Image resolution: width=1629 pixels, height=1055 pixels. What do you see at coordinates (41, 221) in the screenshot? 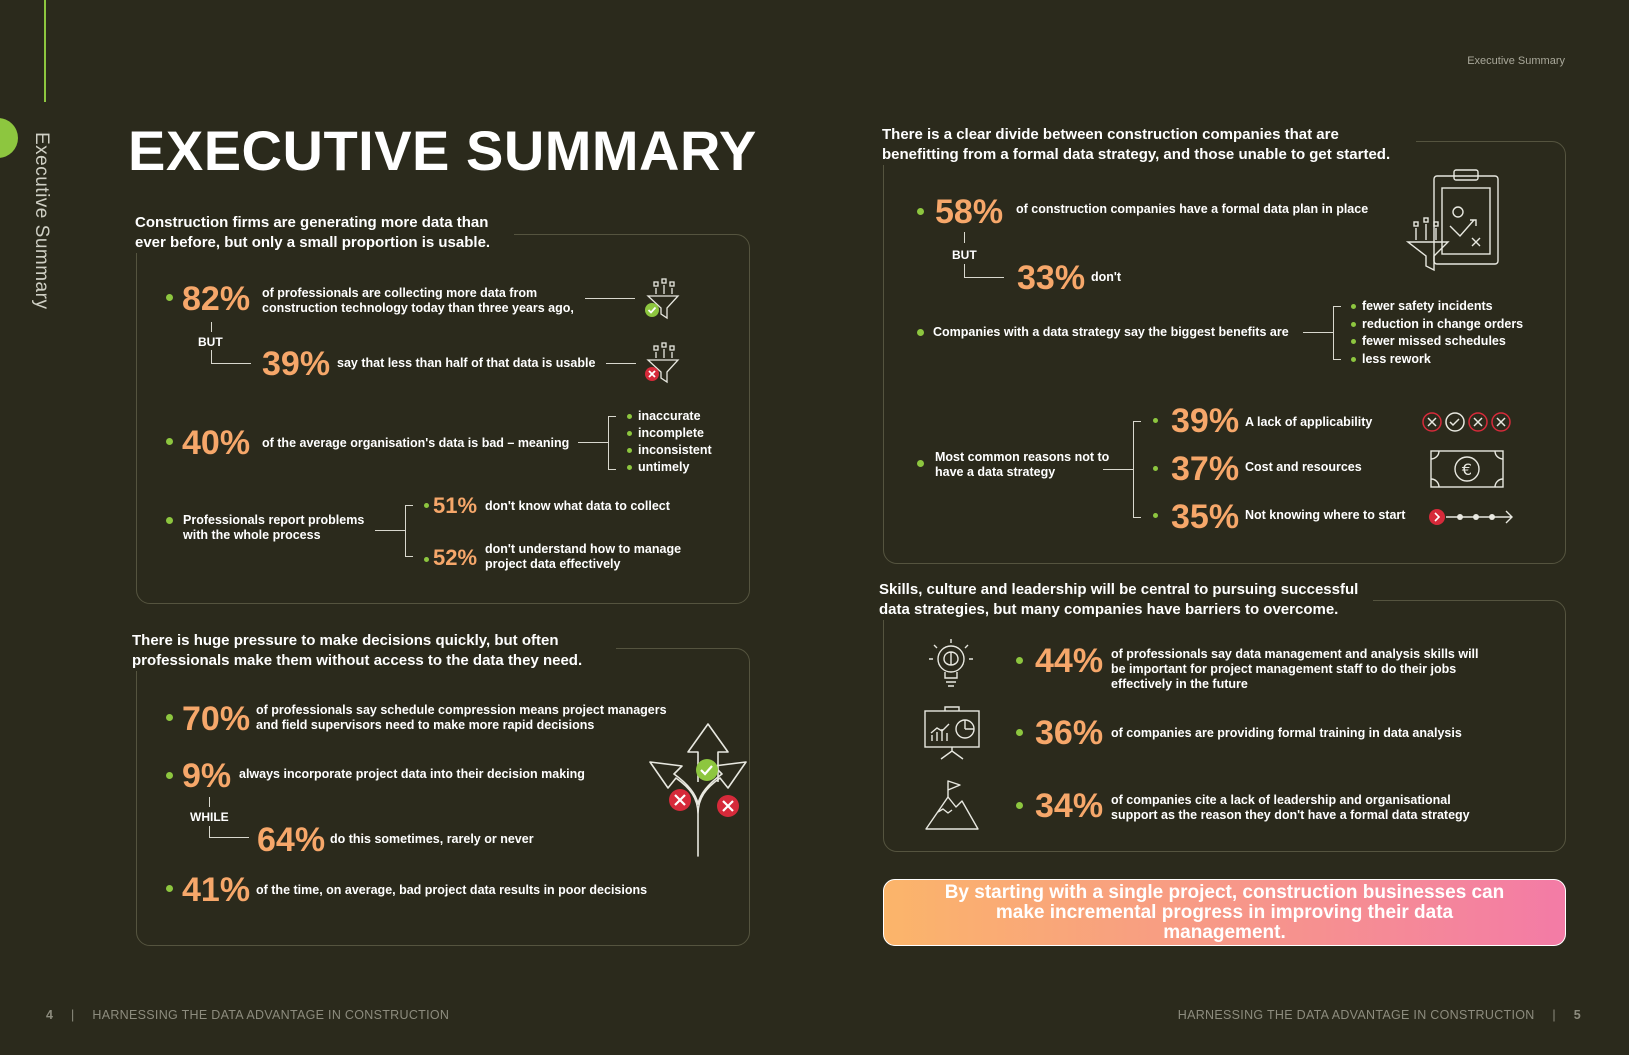
I see `sidebar-label: Executive Summary` at bounding box center [41, 221].